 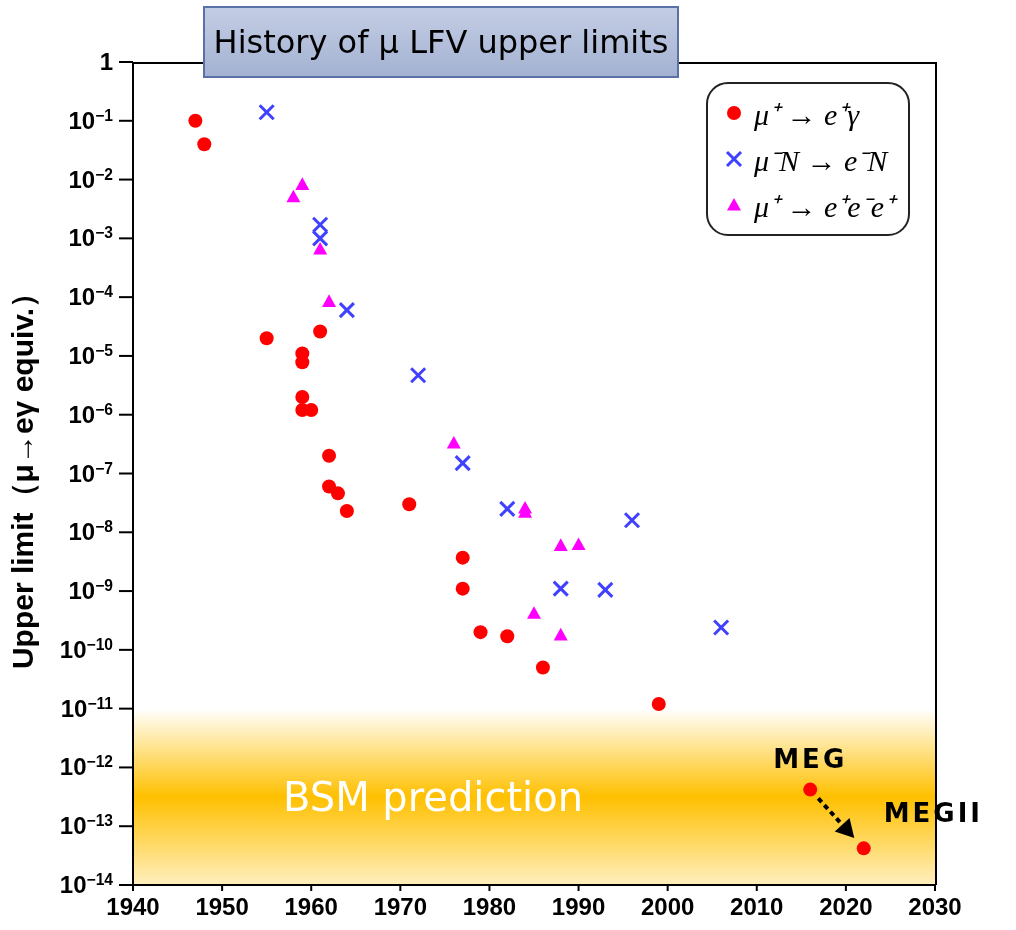 What do you see at coordinates (667, 906) in the screenshot?
I see `x-tick-label: 2000` at bounding box center [667, 906].